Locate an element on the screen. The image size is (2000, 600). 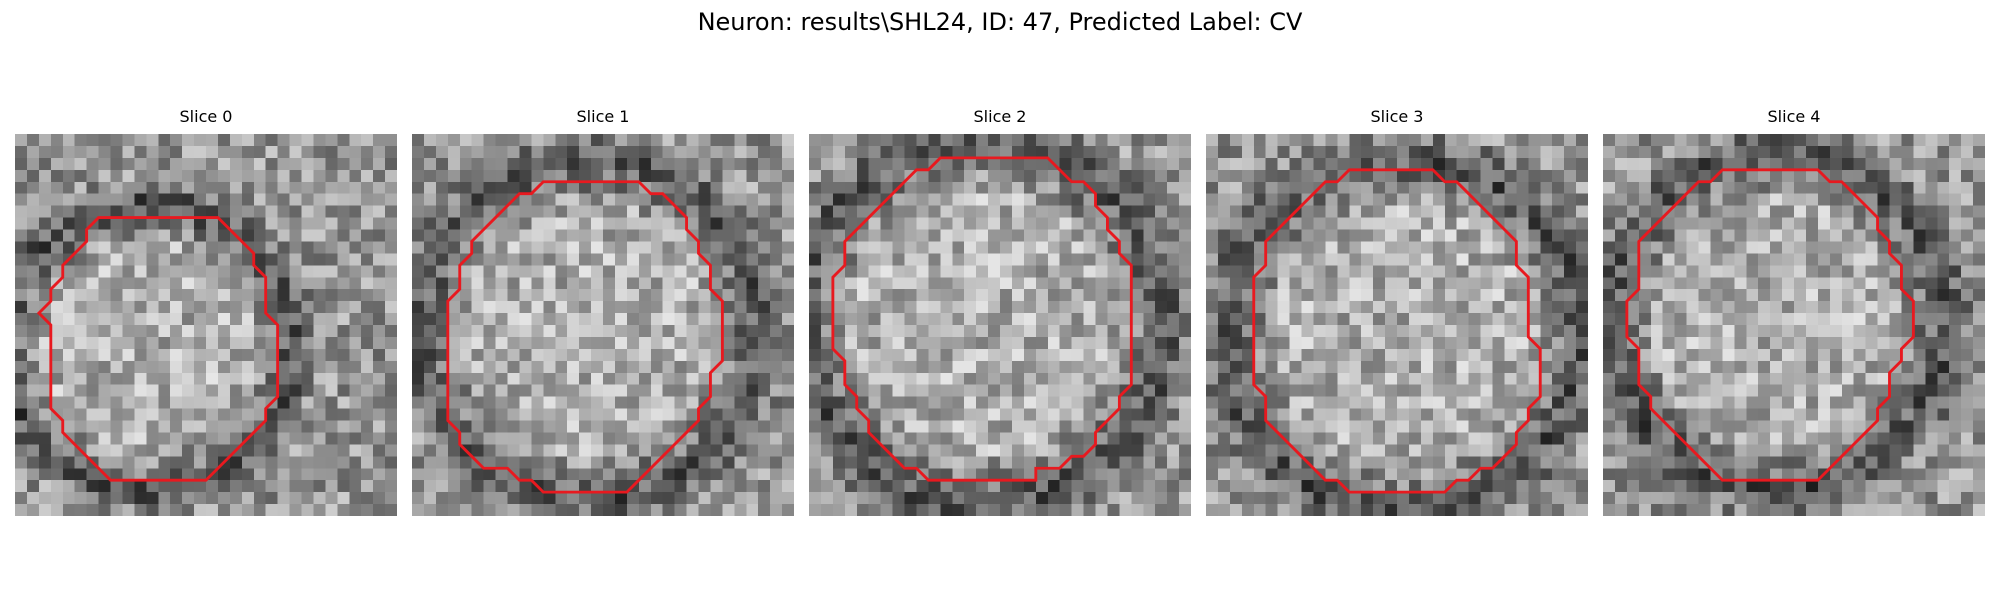
slice-title: Slice 1 is located at coordinates (603, 116).